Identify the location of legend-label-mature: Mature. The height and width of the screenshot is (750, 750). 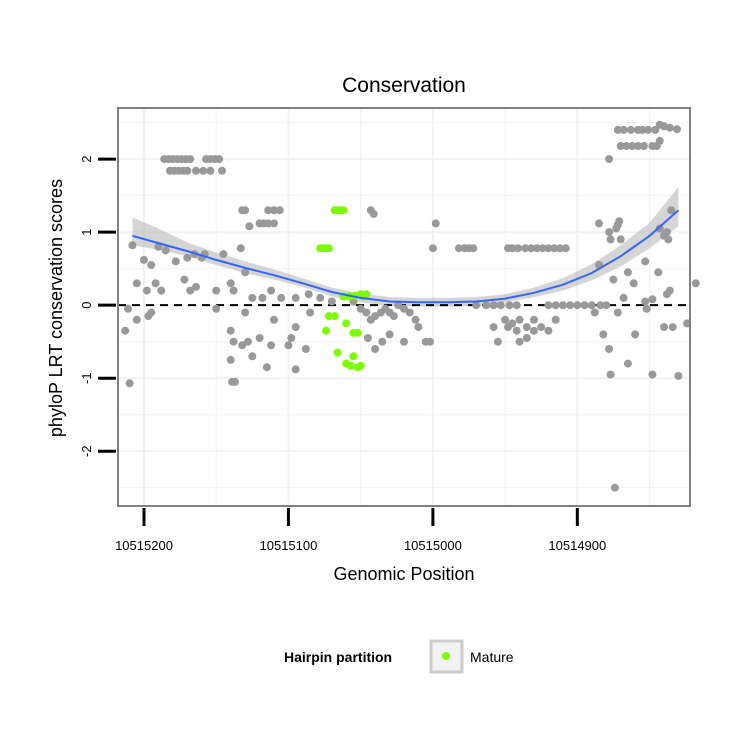
(492, 657).